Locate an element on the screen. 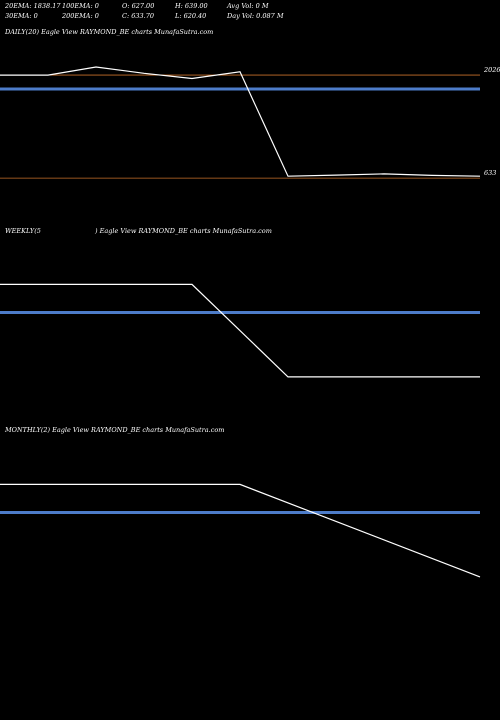 This screenshot has height=720, width=500. stat-200ema: 200EMA: 0 is located at coordinates (80, 16).